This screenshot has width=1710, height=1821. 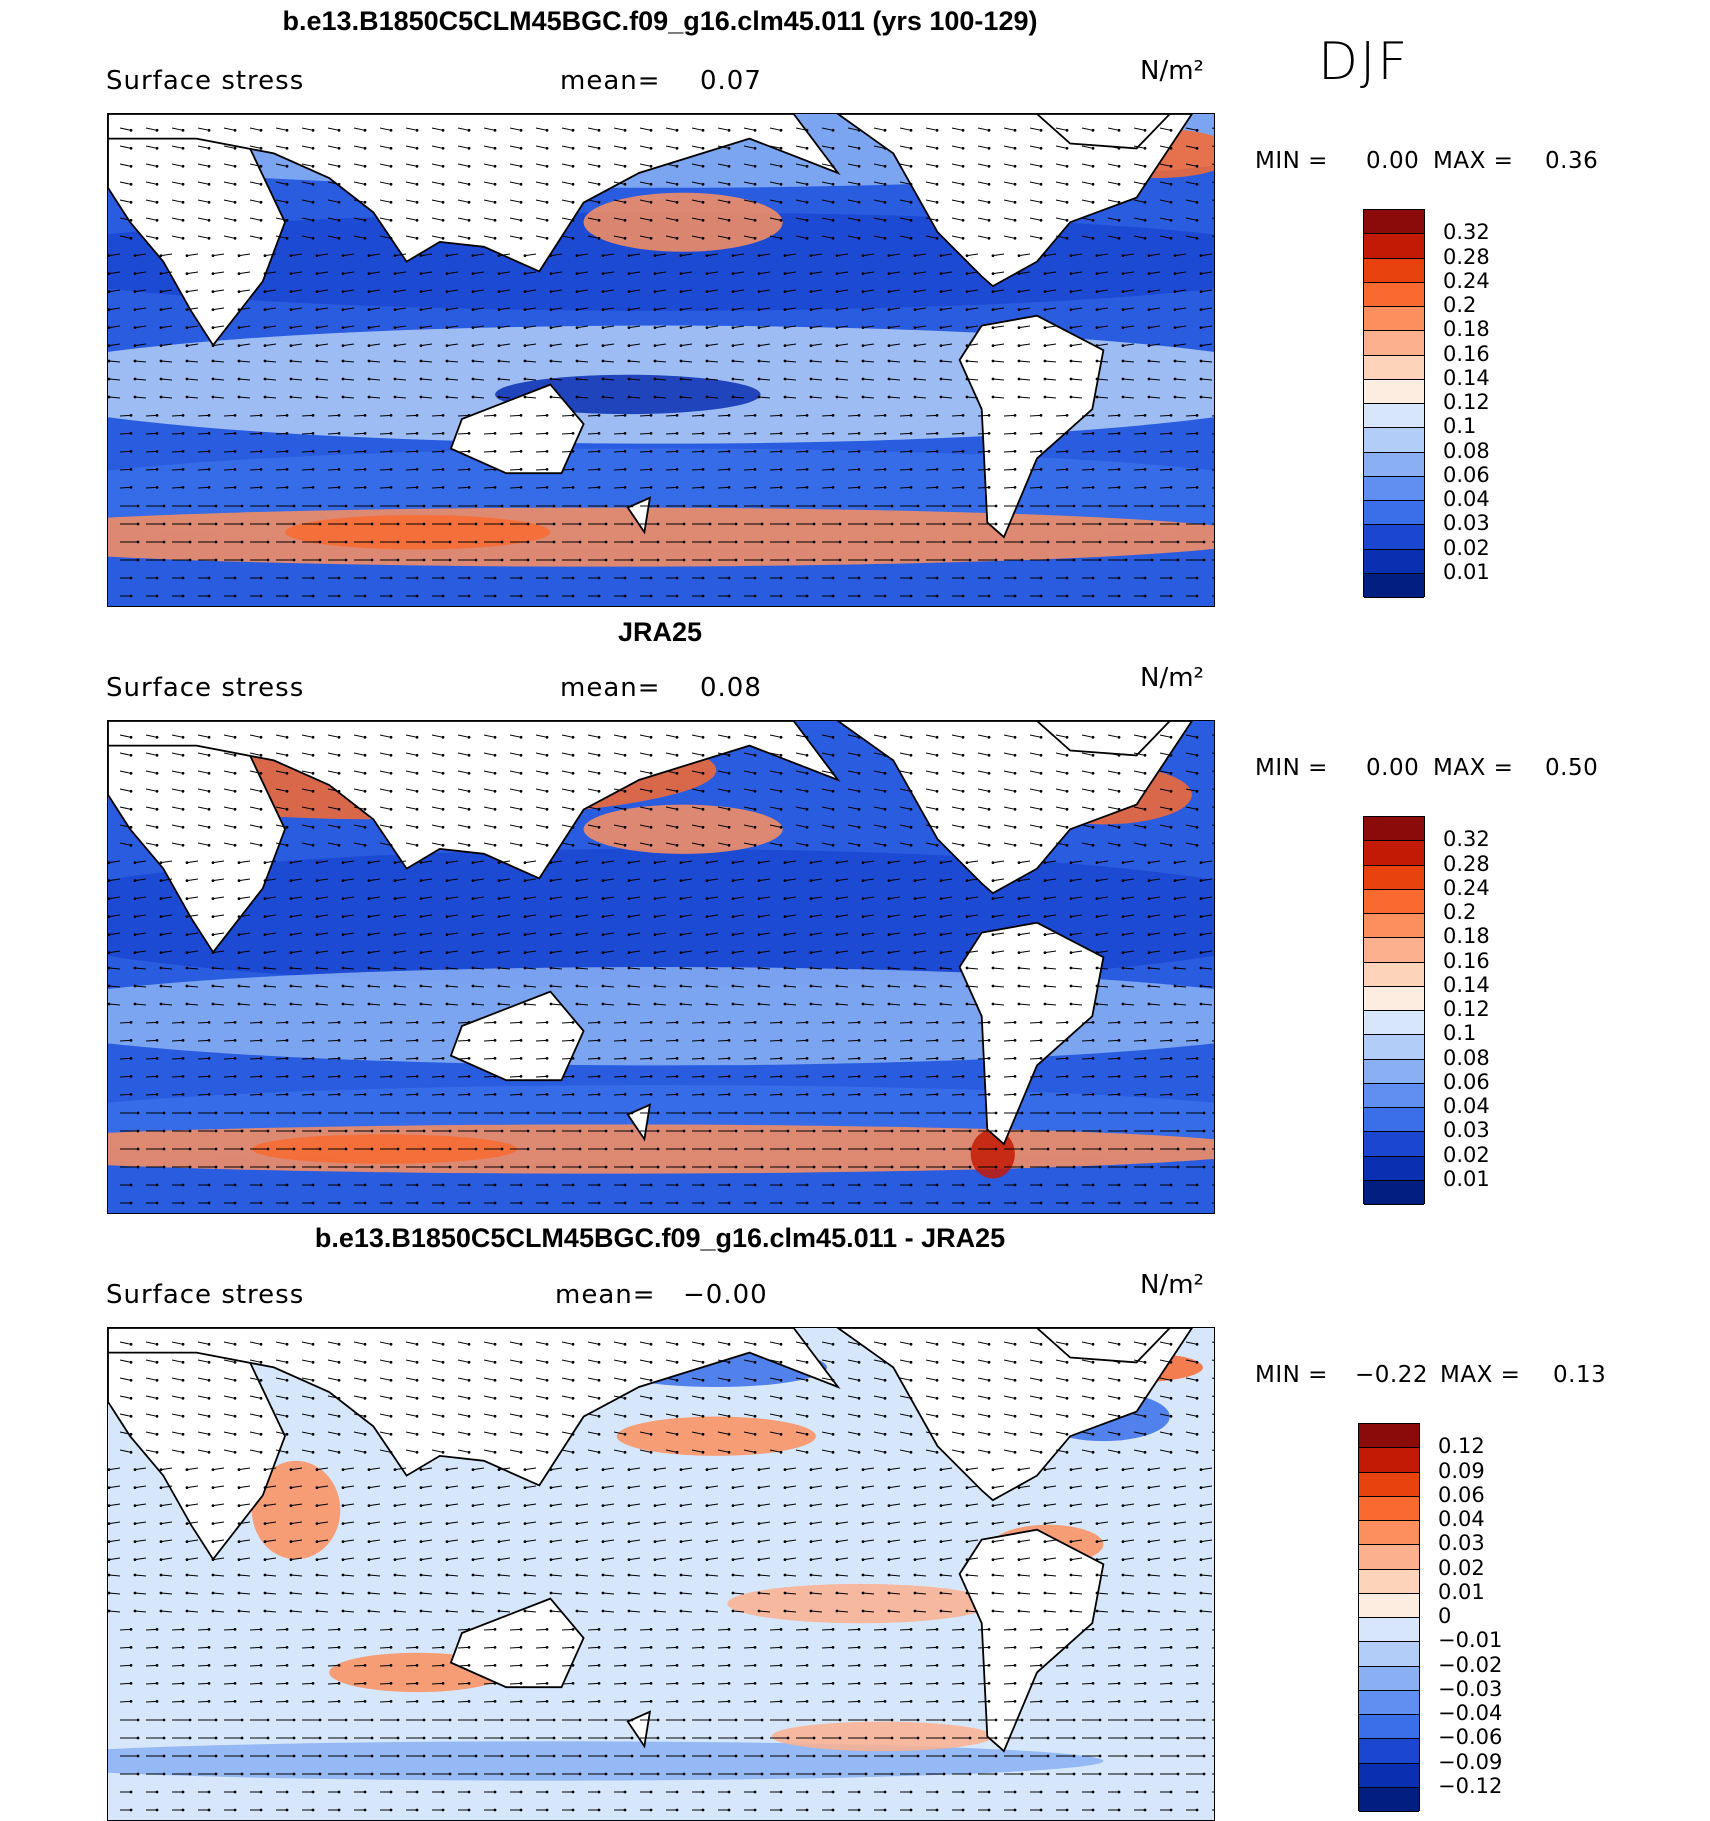 What do you see at coordinates (1459, 305) in the screenshot?
I see `colorbar-tick-label: 0.2` at bounding box center [1459, 305].